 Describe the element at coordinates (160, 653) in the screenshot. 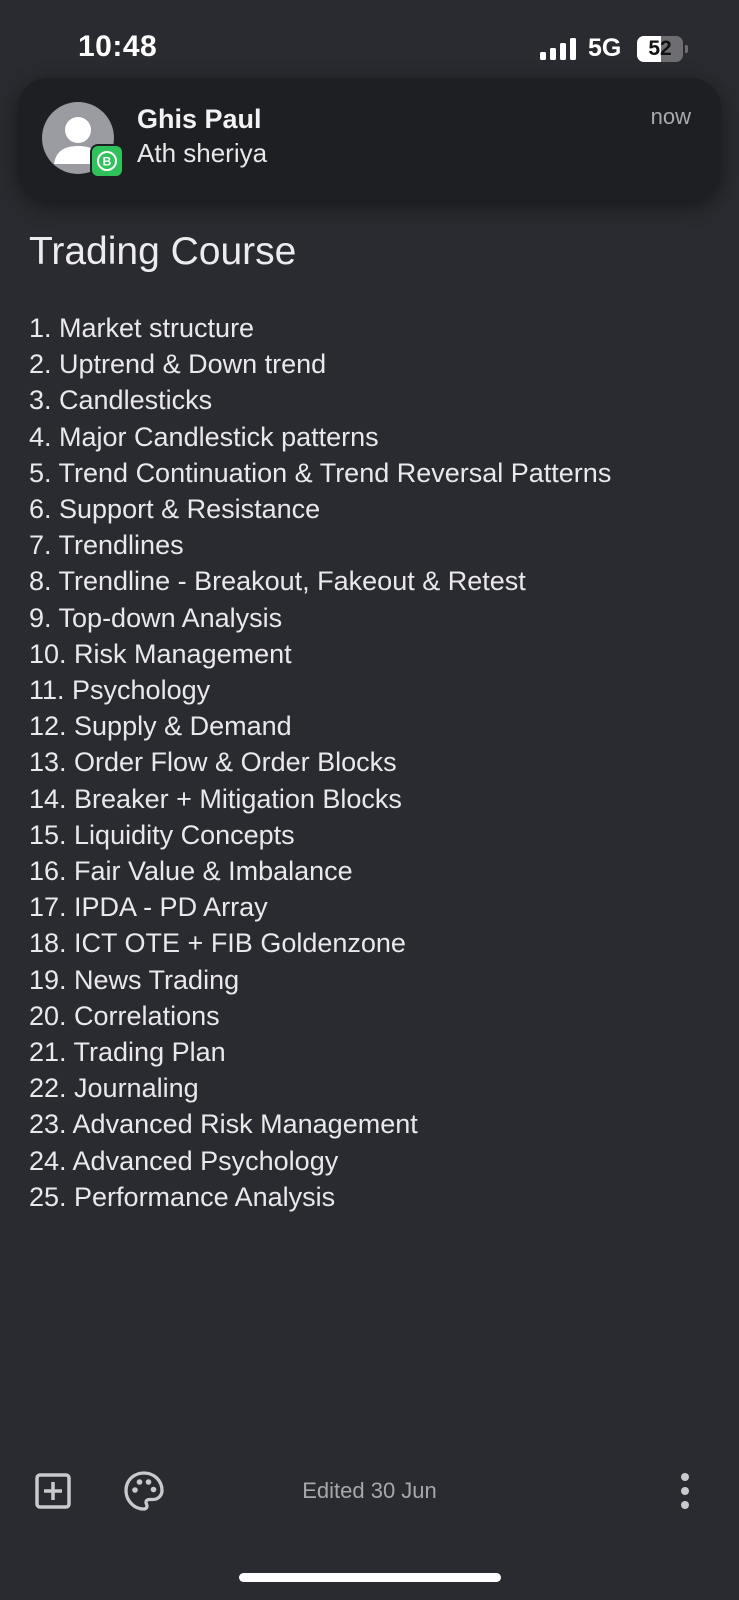

I see `note-line: 10. Risk Management` at that location.